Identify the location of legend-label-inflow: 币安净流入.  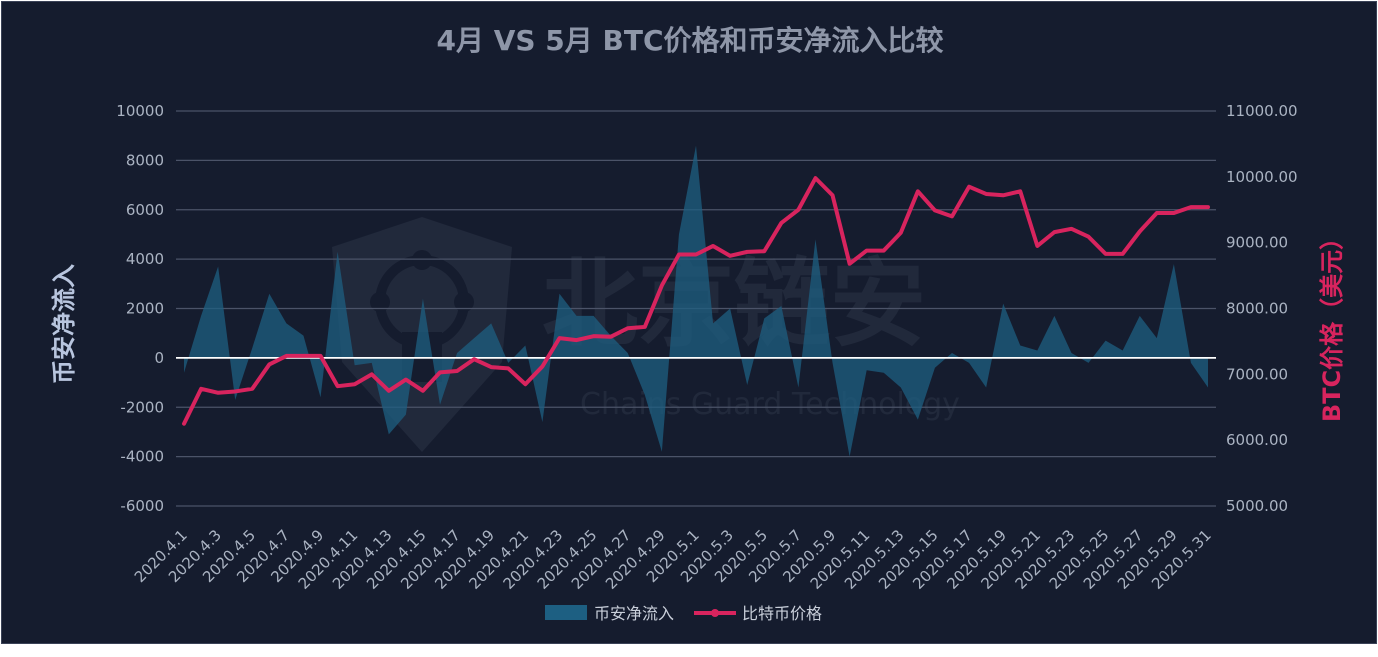
(634, 613).